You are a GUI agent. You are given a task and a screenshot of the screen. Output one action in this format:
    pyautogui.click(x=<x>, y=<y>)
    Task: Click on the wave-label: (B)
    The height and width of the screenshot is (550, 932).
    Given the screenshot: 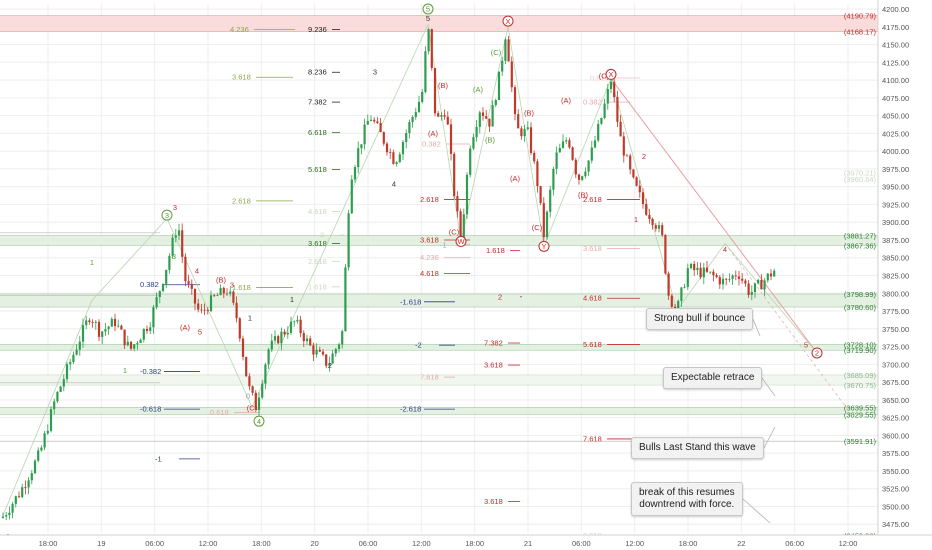 What is the action you would take?
    pyautogui.click(x=583, y=194)
    